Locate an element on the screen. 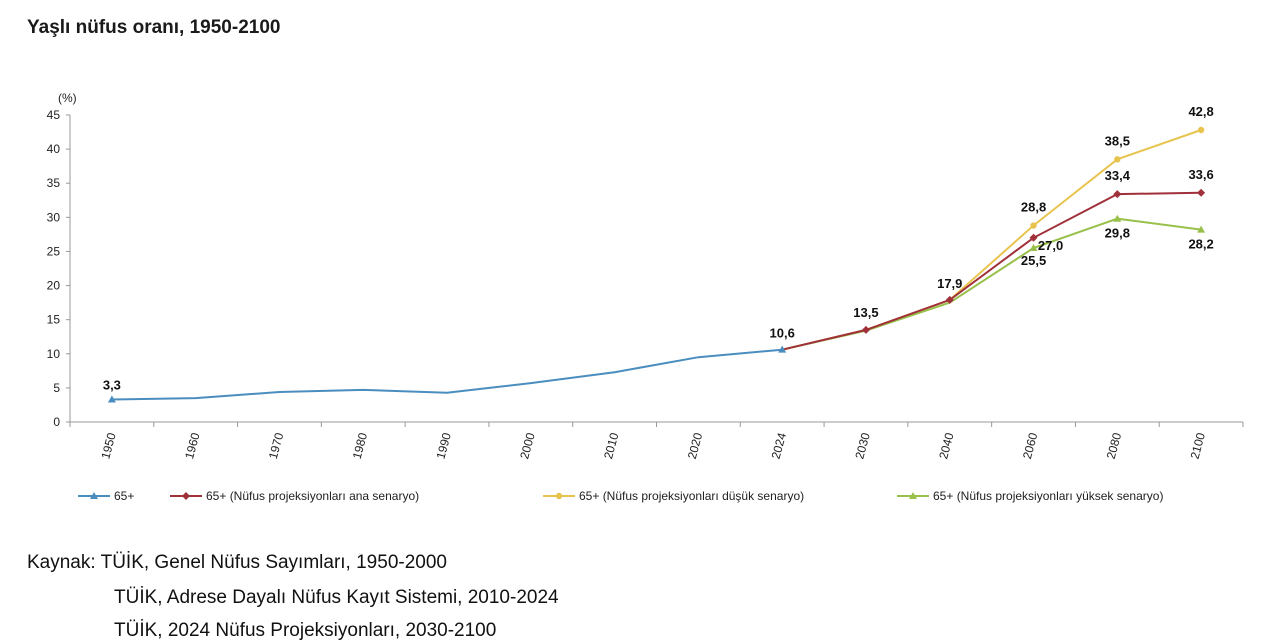  y-tick-label: 20 is located at coordinates (54, 286).